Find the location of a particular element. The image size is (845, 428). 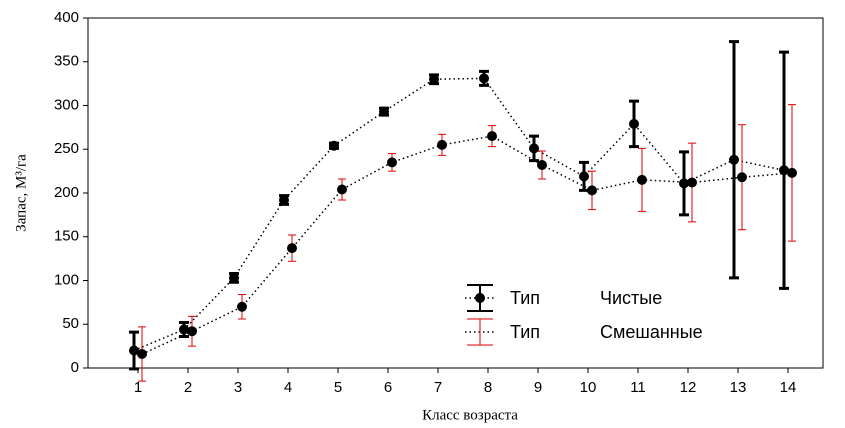

y-tick-label: 150 is located at coordinates (66, 236).